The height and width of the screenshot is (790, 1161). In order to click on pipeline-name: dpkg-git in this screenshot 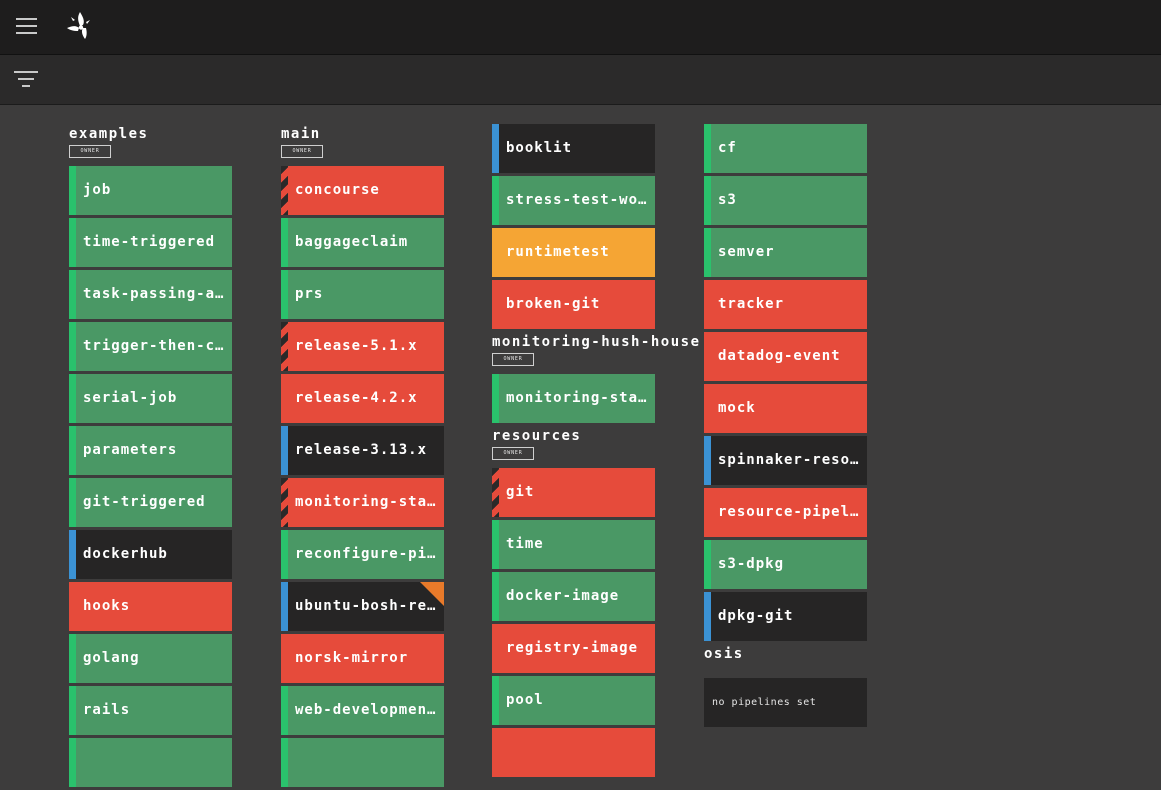, I will do `click(756, 616)`.